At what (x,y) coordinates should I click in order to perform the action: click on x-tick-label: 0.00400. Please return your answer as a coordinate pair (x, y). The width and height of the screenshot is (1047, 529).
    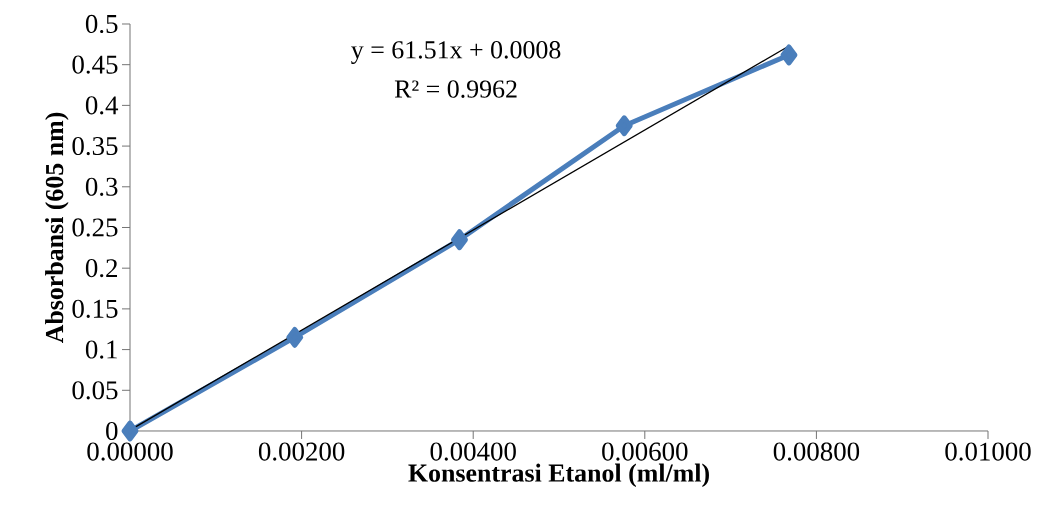
    Looking at the image, I should click on (473, 451).